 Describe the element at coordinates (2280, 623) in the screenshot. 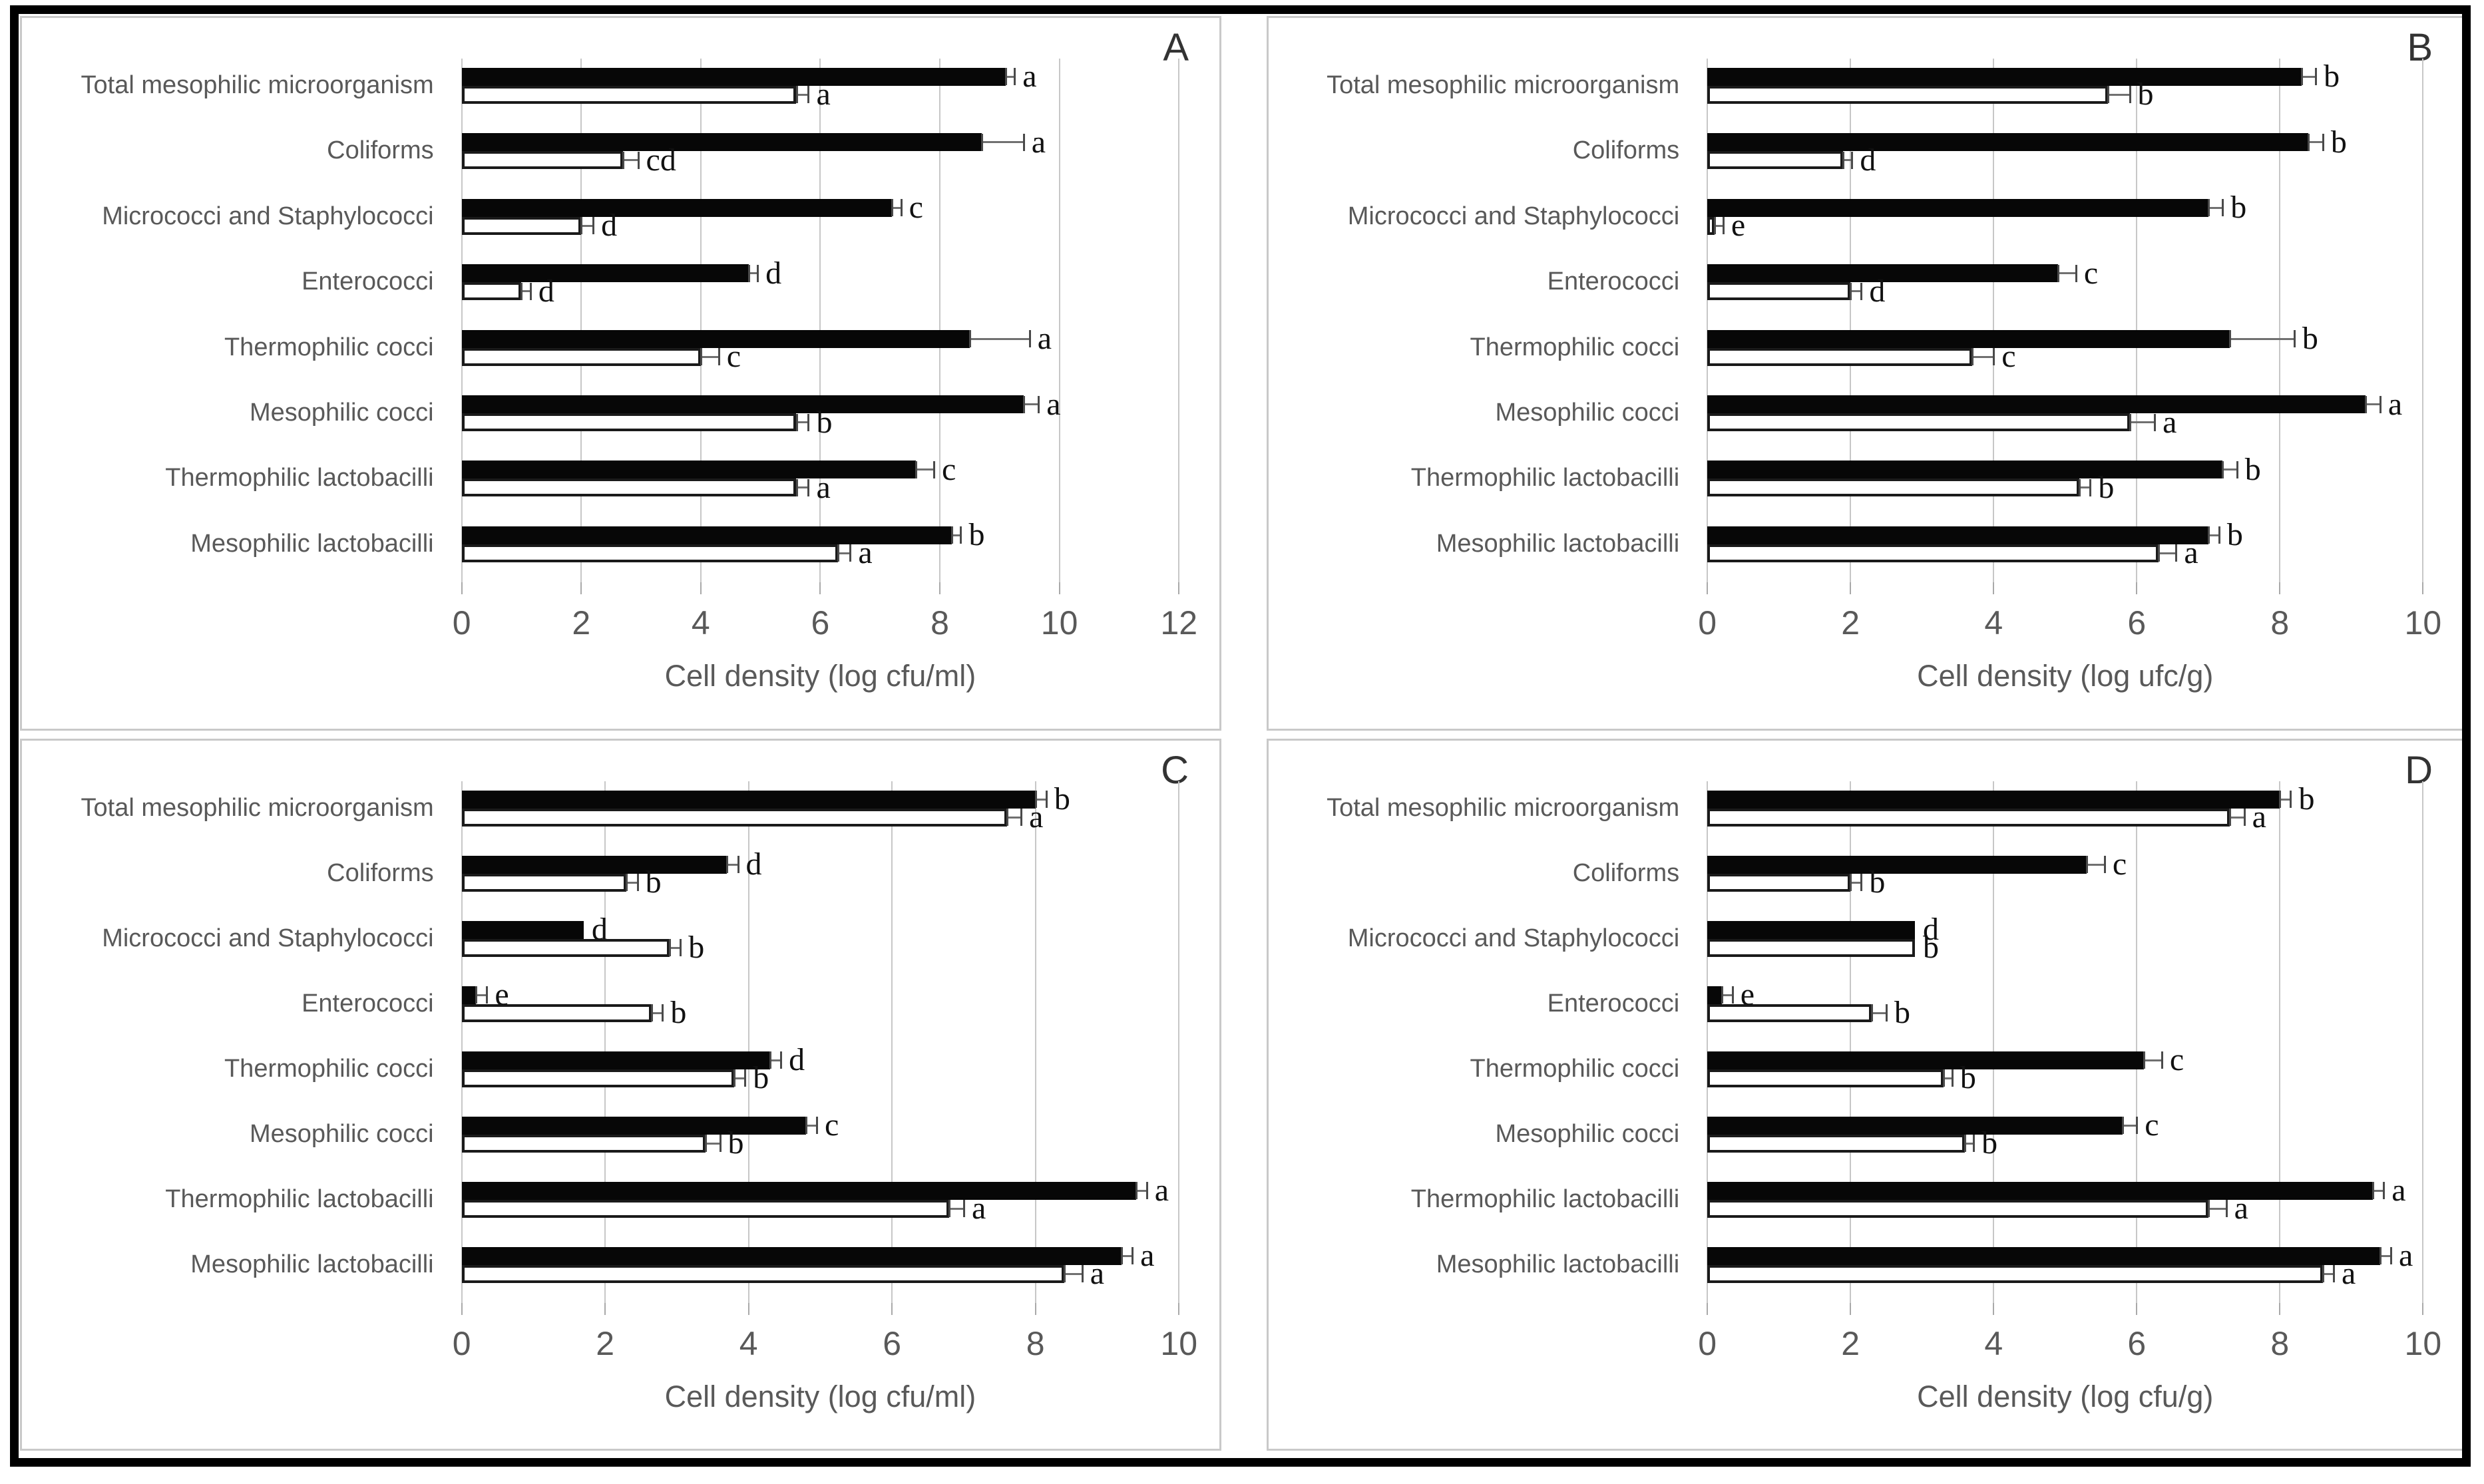

I see `x-axis-tick-label: 8` at that location.